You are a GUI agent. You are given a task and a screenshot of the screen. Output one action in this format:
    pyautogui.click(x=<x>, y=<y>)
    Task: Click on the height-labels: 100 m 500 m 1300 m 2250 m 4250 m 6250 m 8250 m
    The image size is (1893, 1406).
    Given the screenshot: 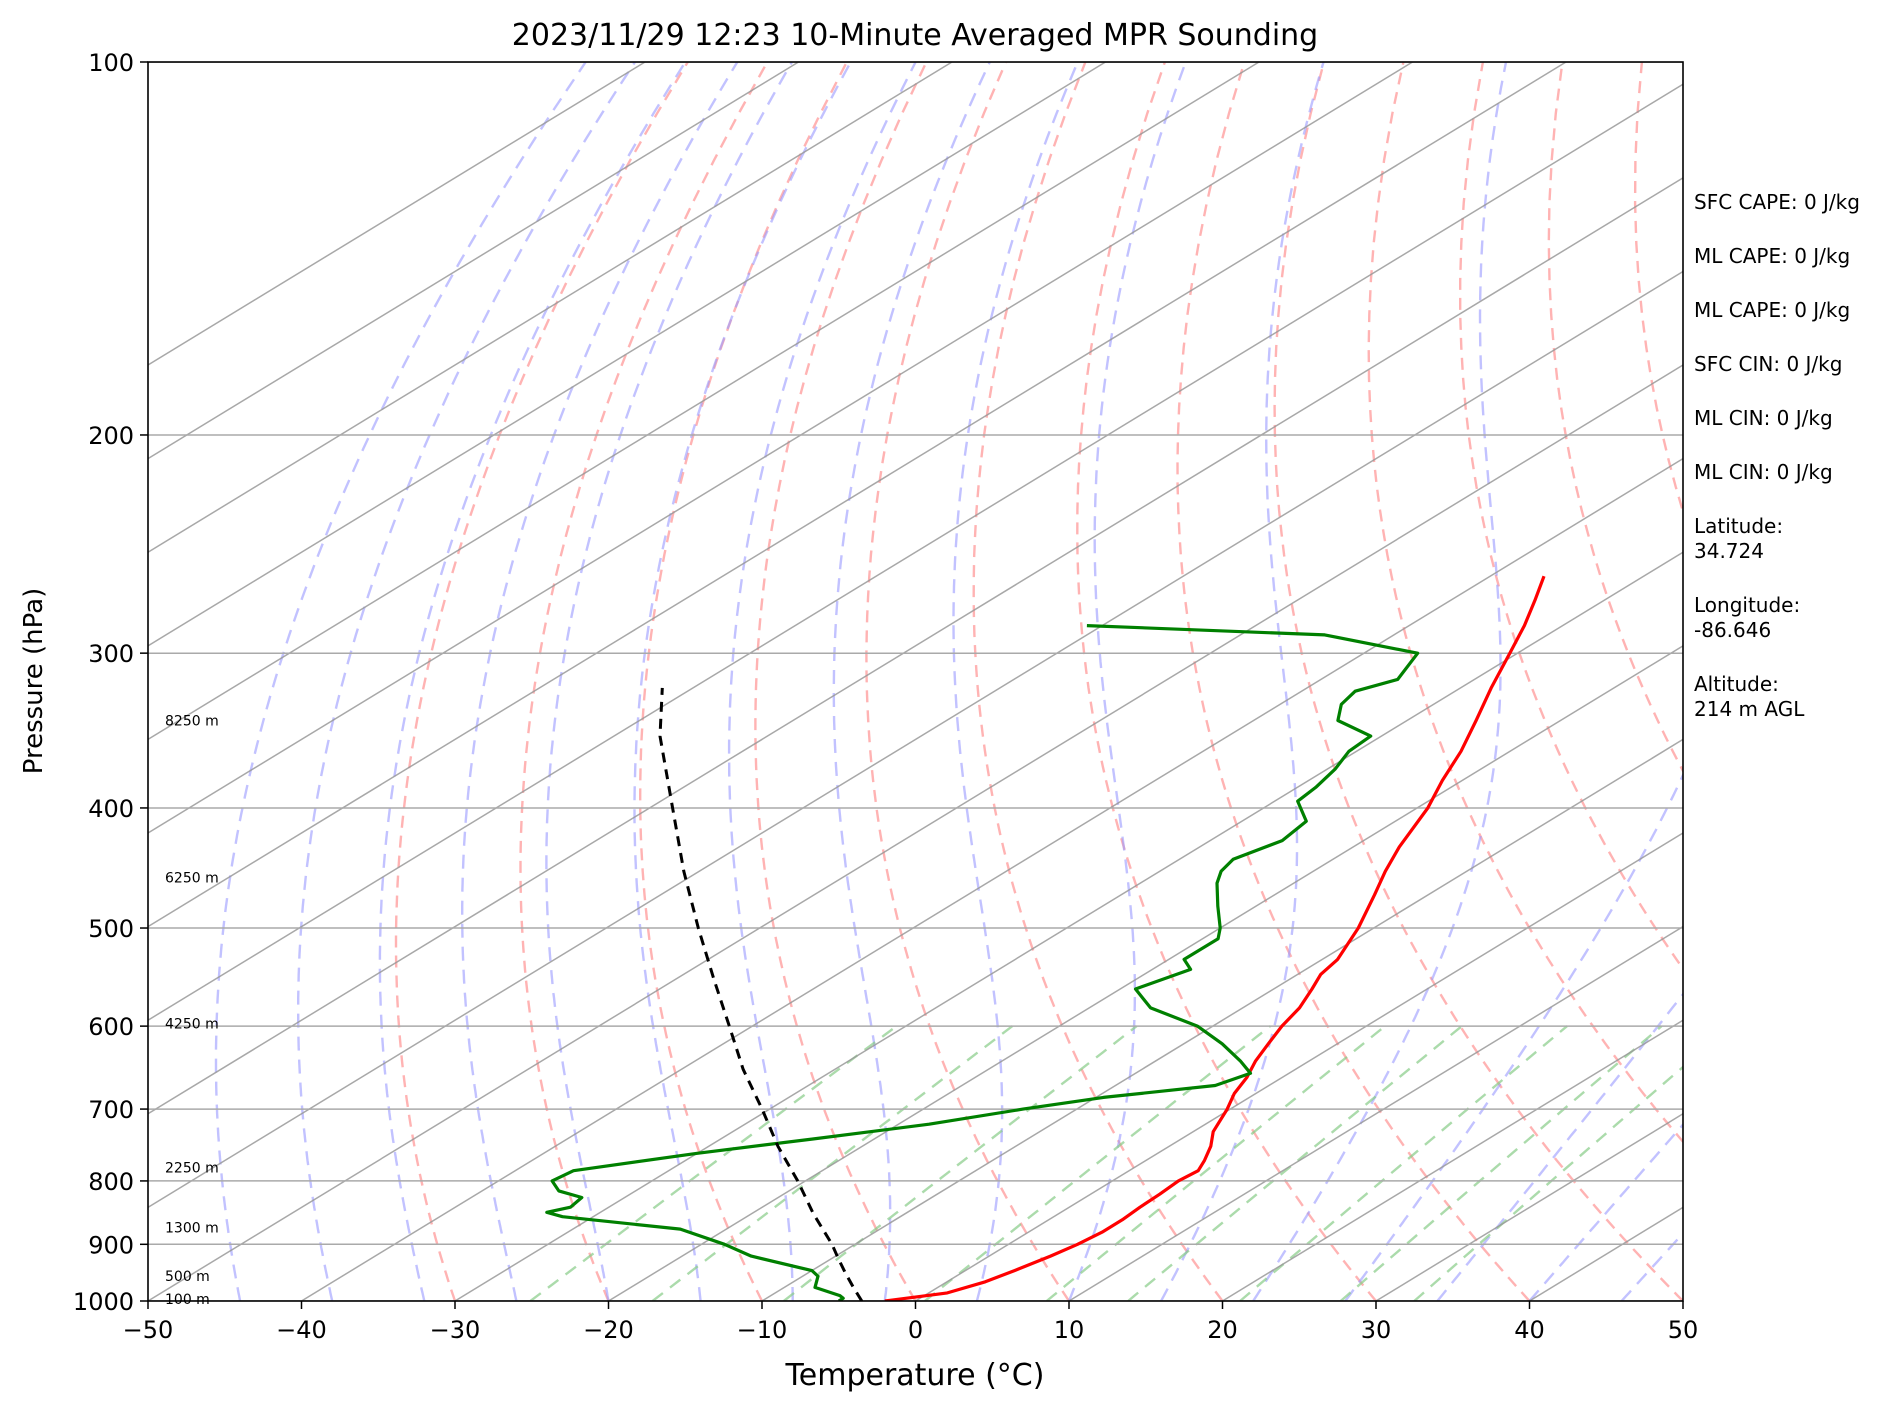 What is the action you would take?
    pyautogui.click(x=192, y=1011)
    